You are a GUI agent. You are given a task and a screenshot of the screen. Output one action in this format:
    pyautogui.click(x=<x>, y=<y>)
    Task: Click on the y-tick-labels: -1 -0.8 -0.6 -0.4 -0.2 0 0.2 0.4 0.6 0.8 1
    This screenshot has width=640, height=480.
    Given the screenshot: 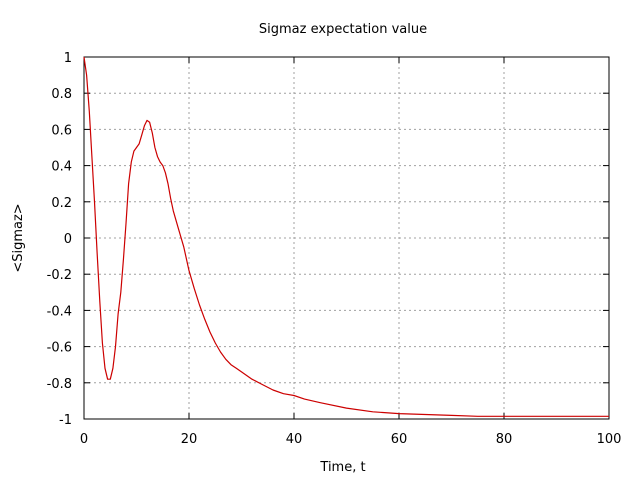 What is the action you would take?
    pyautogui.click(x=59, y=239)
    